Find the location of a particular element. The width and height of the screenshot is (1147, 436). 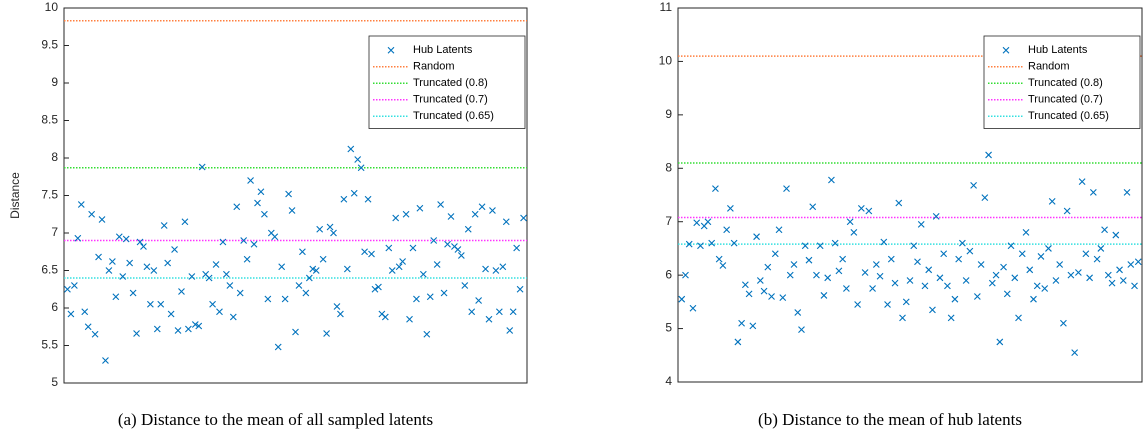

legend-label: Truncated (0.7) is located at coordinates (450, 100).